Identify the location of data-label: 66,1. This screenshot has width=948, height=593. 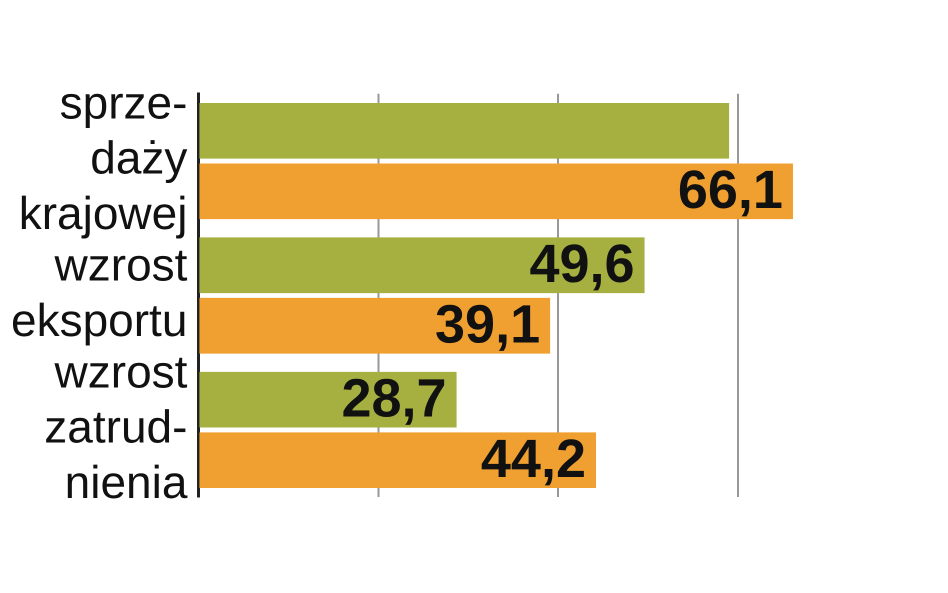
(730, 190).